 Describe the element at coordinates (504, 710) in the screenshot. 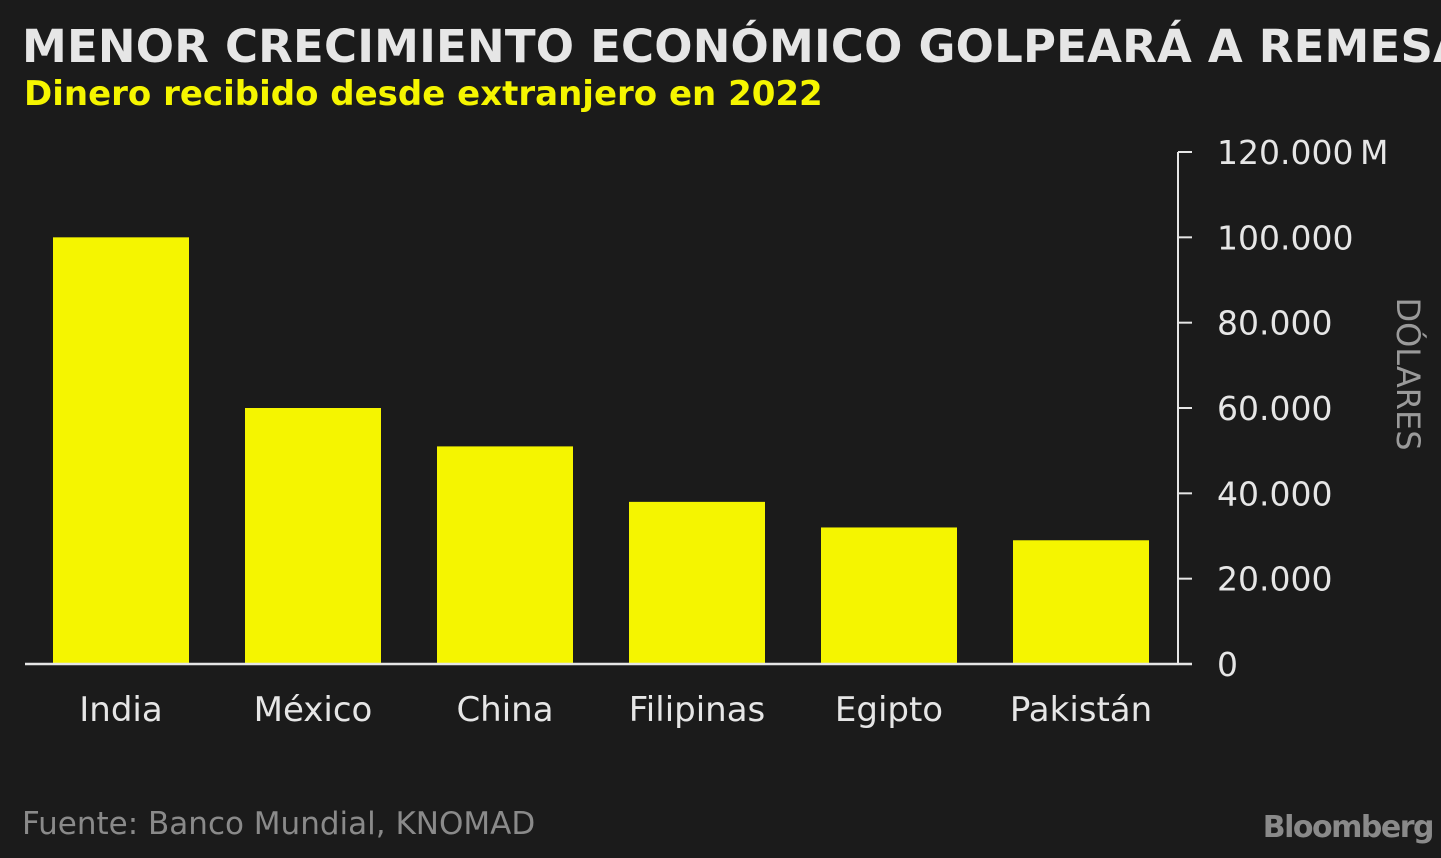

I see `x-tick-label: China` at that location.